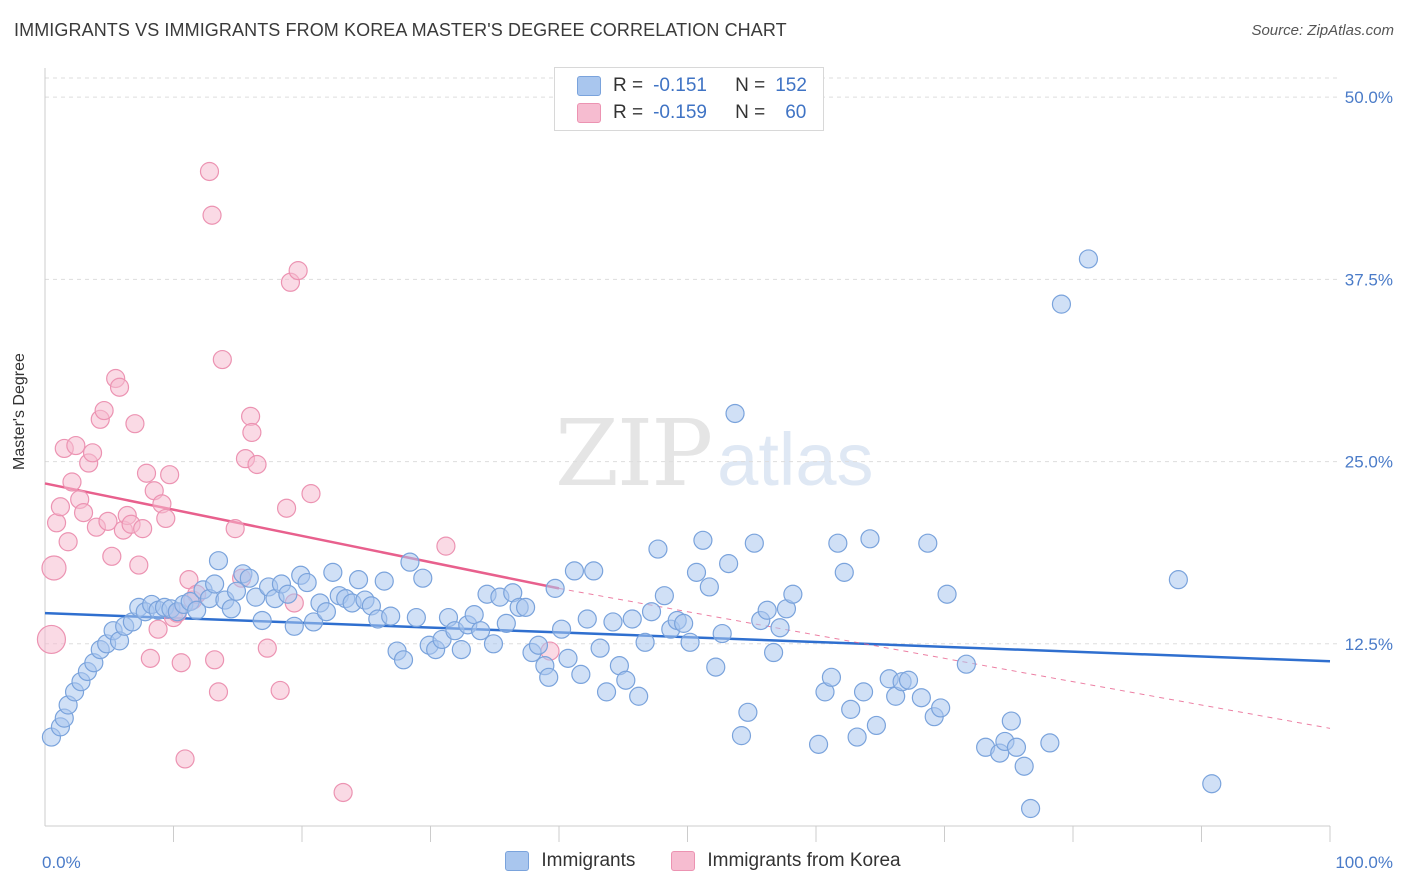 Image resolution: width=1406 pixels, height=892 pixels. I want to click on x-tick-label: 0.0%, so click(61, 862).